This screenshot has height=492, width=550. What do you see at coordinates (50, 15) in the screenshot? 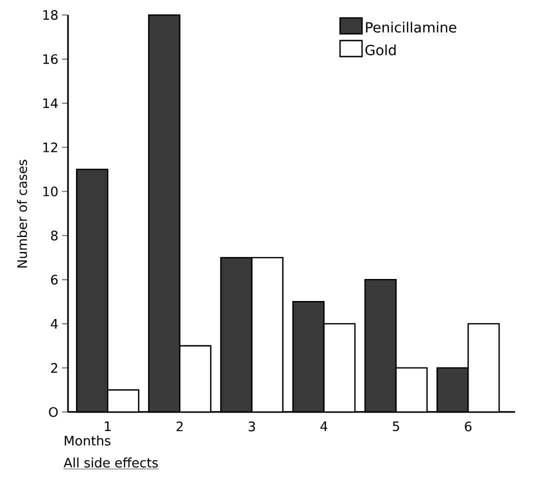
I see `y-tick-label: 18` at bounding box center [50, 15].